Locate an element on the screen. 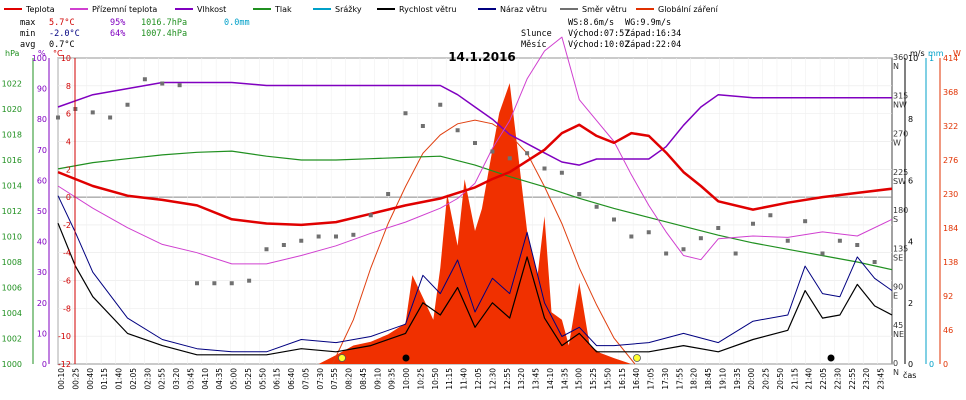  radiation-tick-label: 184 is located at coordinates (950, 228).